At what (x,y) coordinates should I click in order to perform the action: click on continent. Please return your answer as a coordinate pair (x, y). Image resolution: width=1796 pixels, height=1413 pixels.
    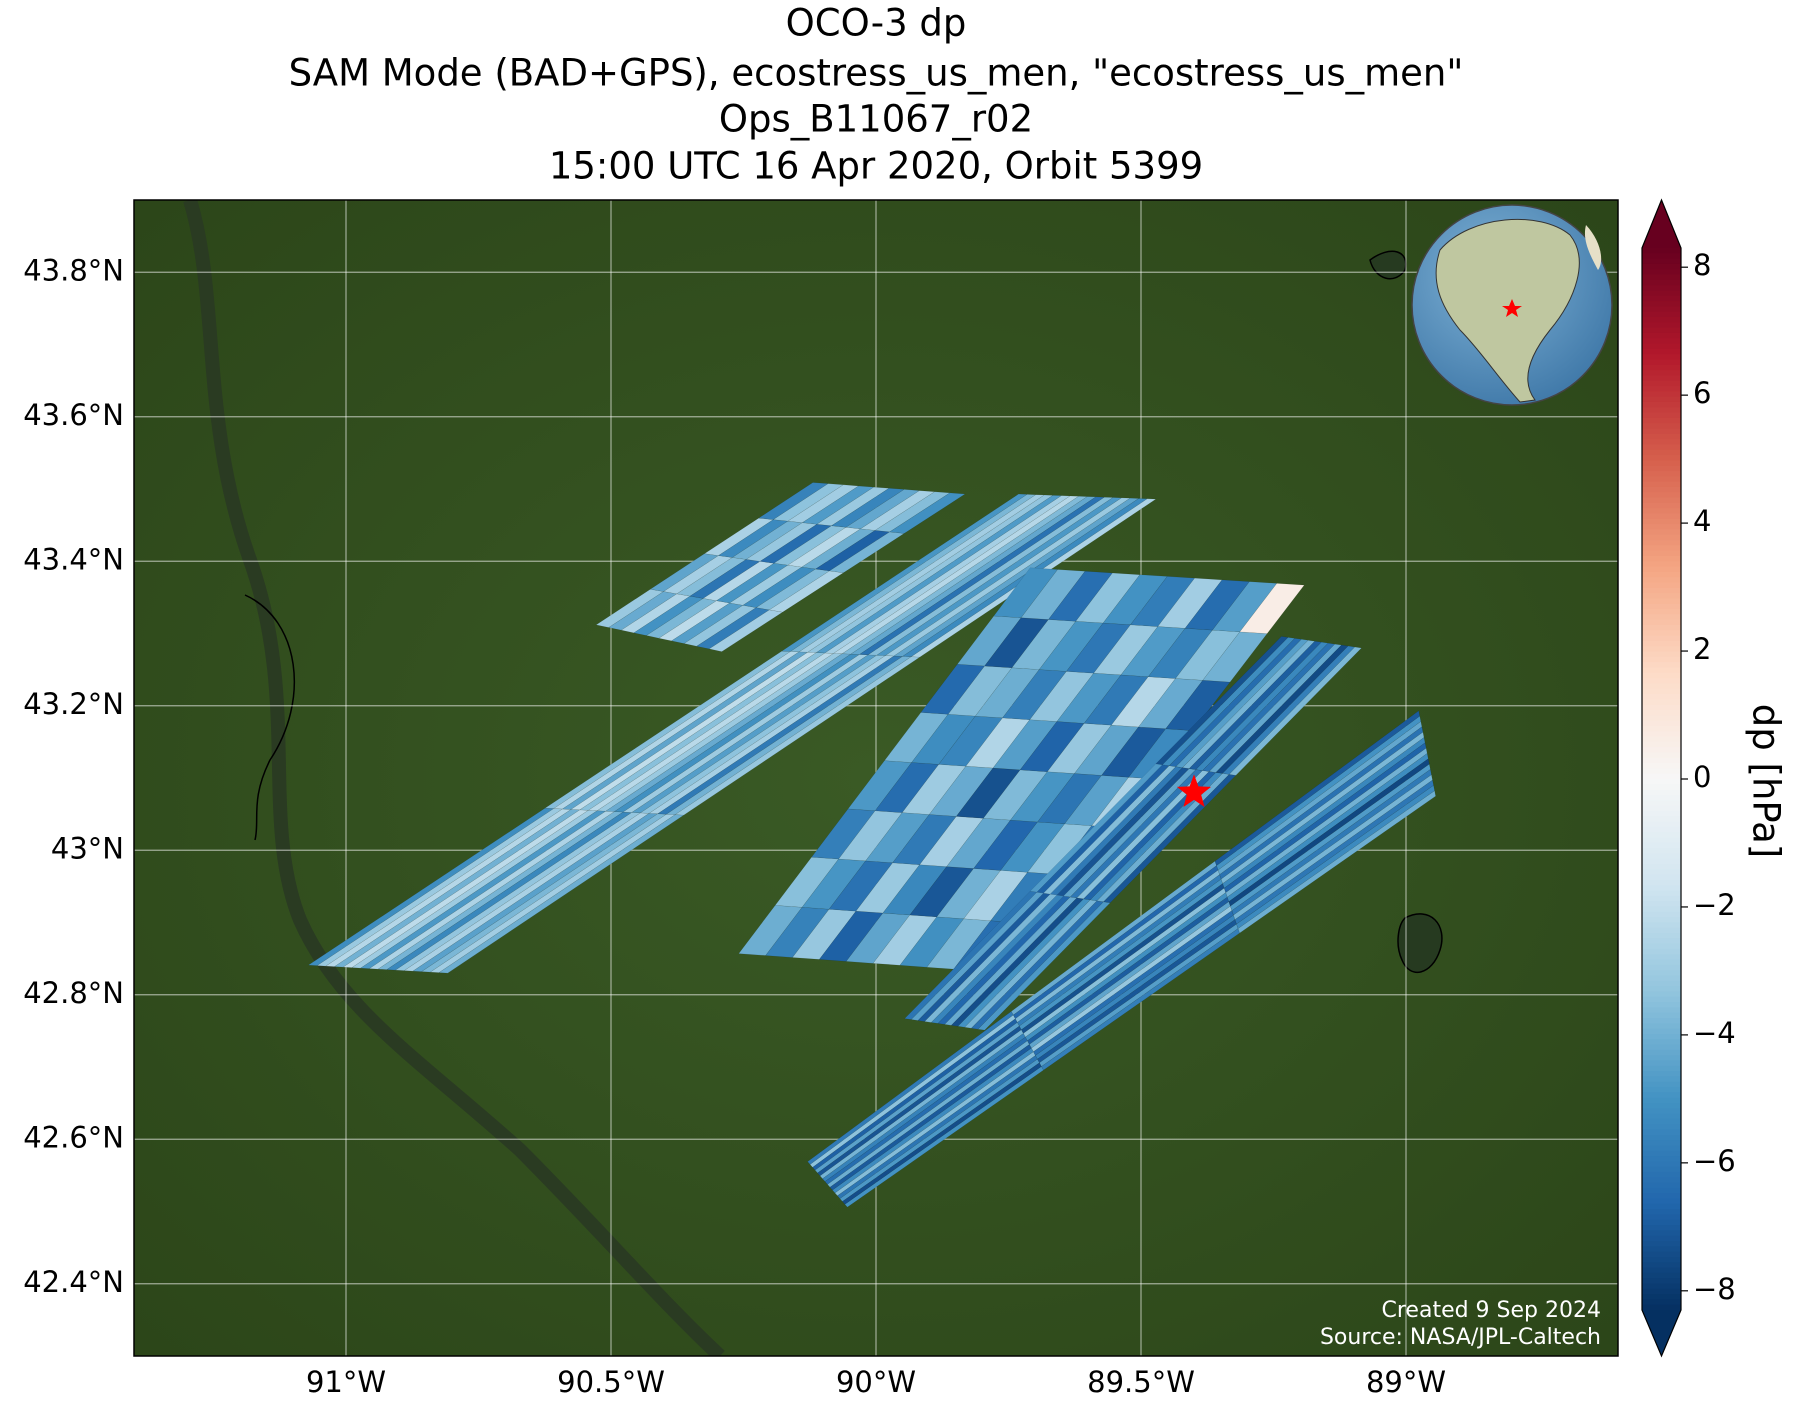
    Looking at the image, I should click on (1507, 310).